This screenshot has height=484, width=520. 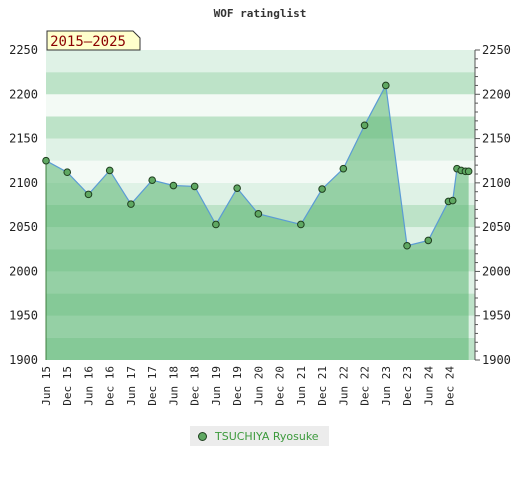 What do you see at coordinates (216, 386) in the screenshot?
I see `x-tick-label: Jun 19` at bounding box center [216, 386].